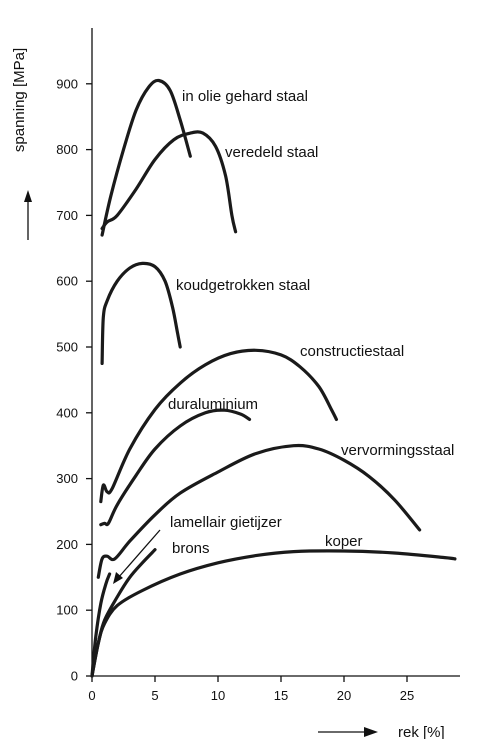 This screenshot has width=495, height=739. Describe the element at coordinates (175, 467) in the screenshot. I see `series-line-duraluminium` at that location.